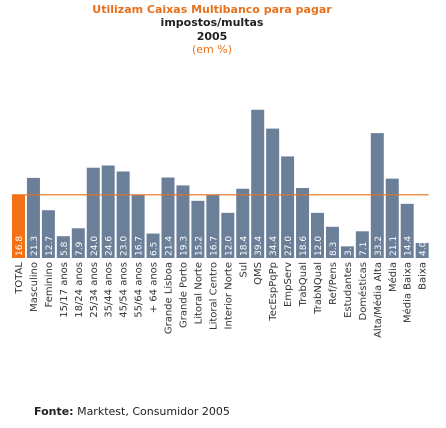 The height and width of the screenshot is (428, 446). What do you see at coordinates (124, 290) in the screenshot?
I see `category-label-7: 45/54 anos` at bounding box center [124, 290].